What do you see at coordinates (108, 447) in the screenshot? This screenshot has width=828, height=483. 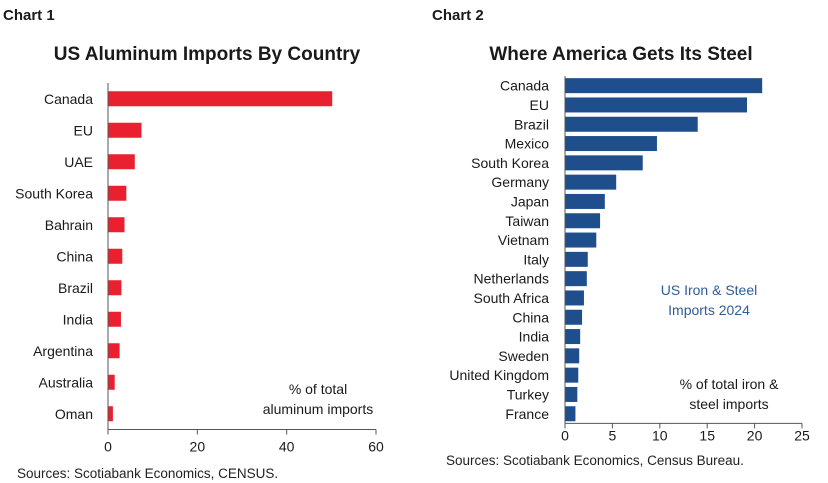 I see `chart1-x-tick-label: 0` at bounding box center [108, 447].